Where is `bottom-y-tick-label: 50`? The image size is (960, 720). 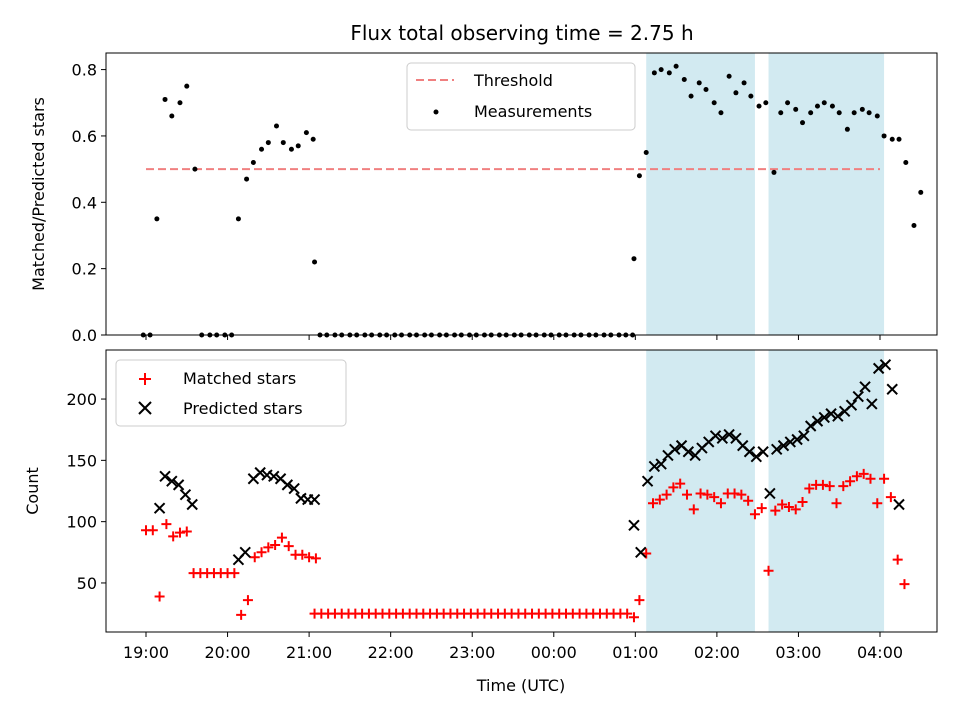
bottom-y-tick-label: 50 is located at coordinates (87, 583).